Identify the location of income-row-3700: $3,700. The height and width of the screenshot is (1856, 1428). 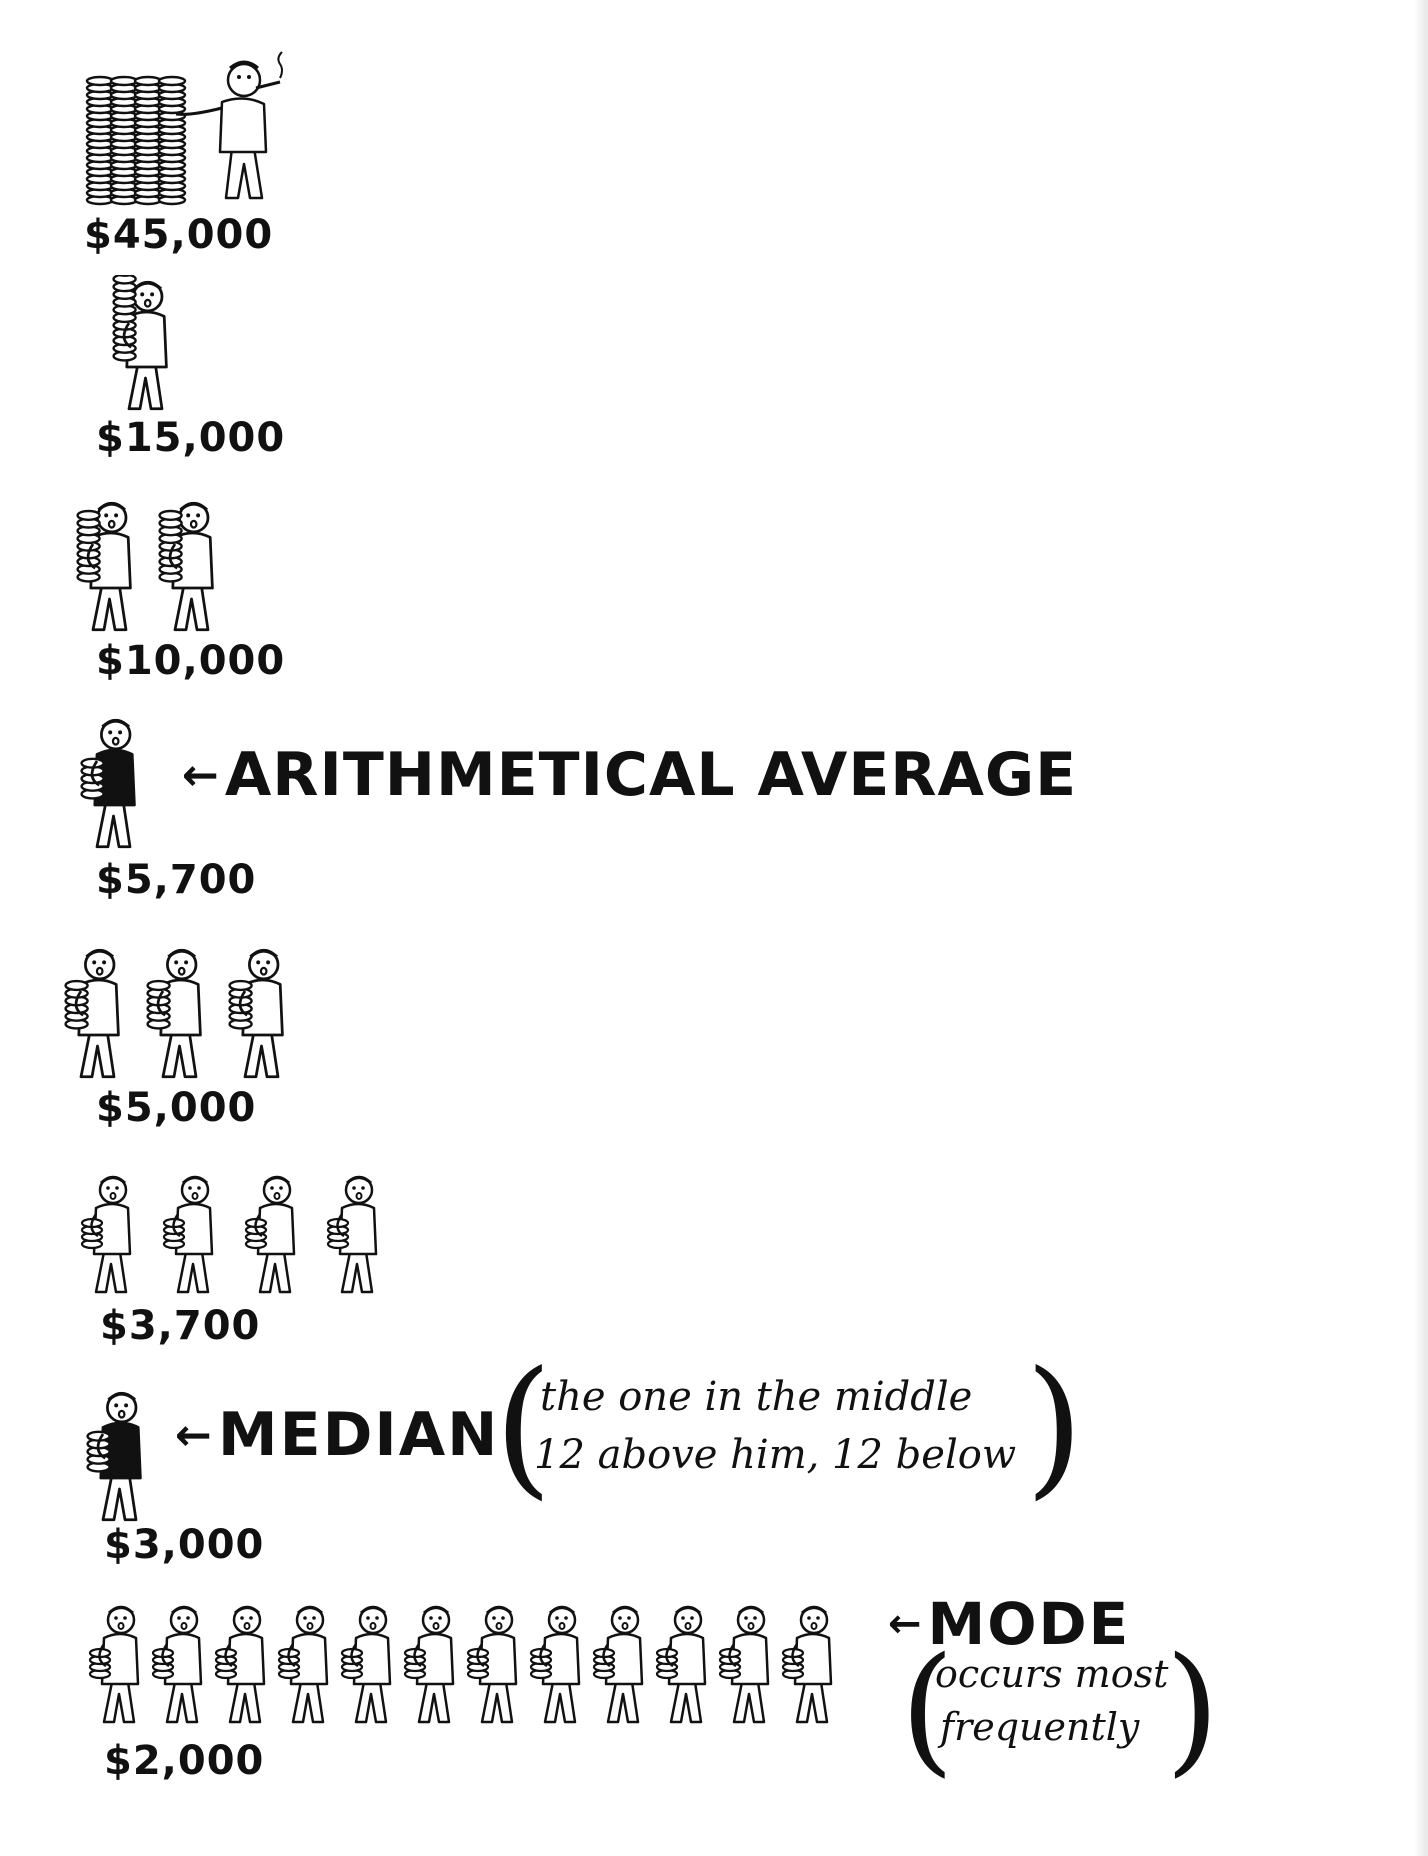
(714, 1260).